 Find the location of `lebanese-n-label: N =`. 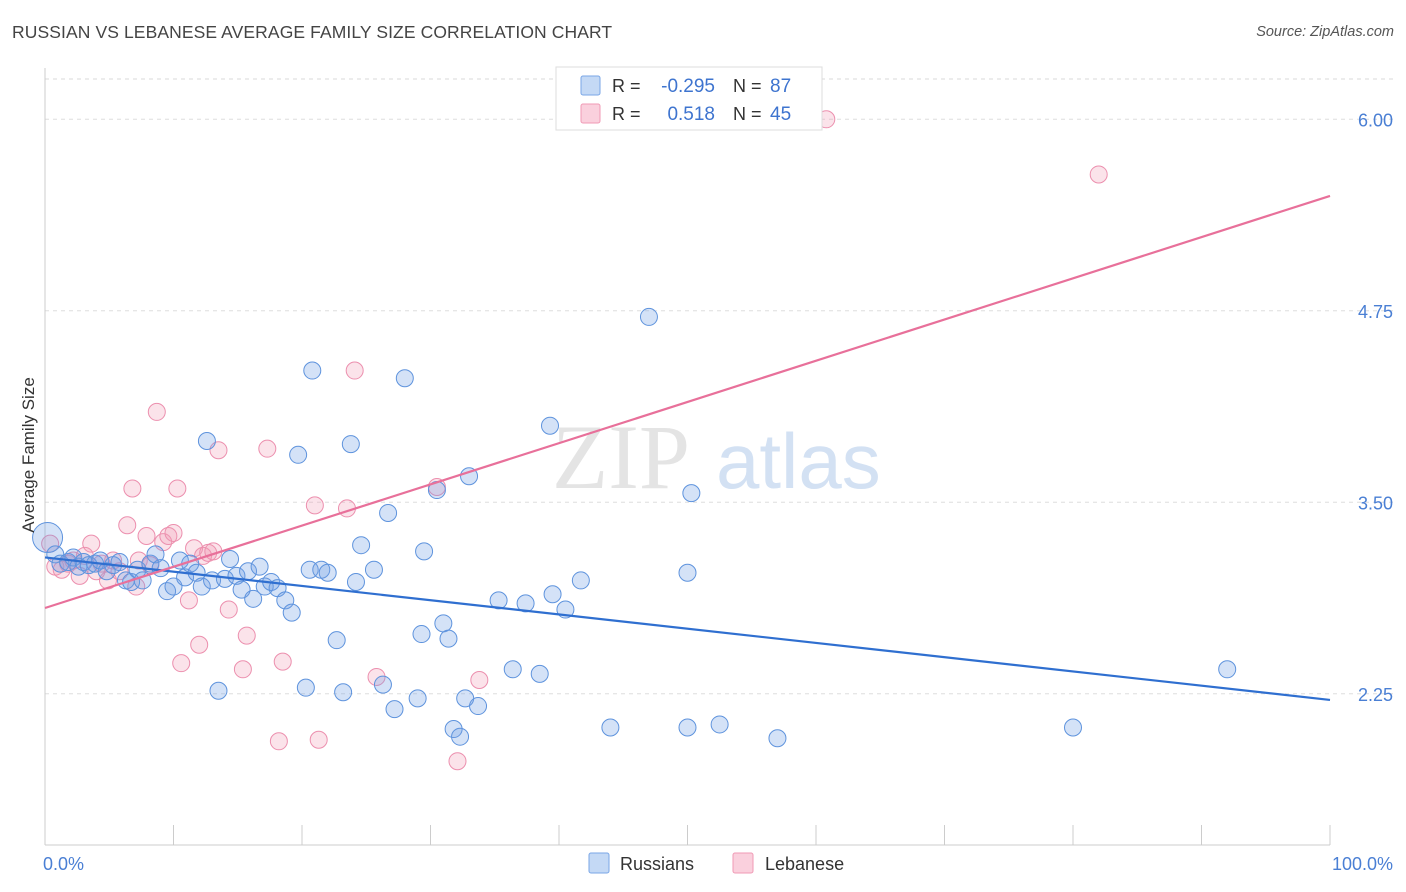

lebanese-n-label: N = is located at coordinates (747, 114).